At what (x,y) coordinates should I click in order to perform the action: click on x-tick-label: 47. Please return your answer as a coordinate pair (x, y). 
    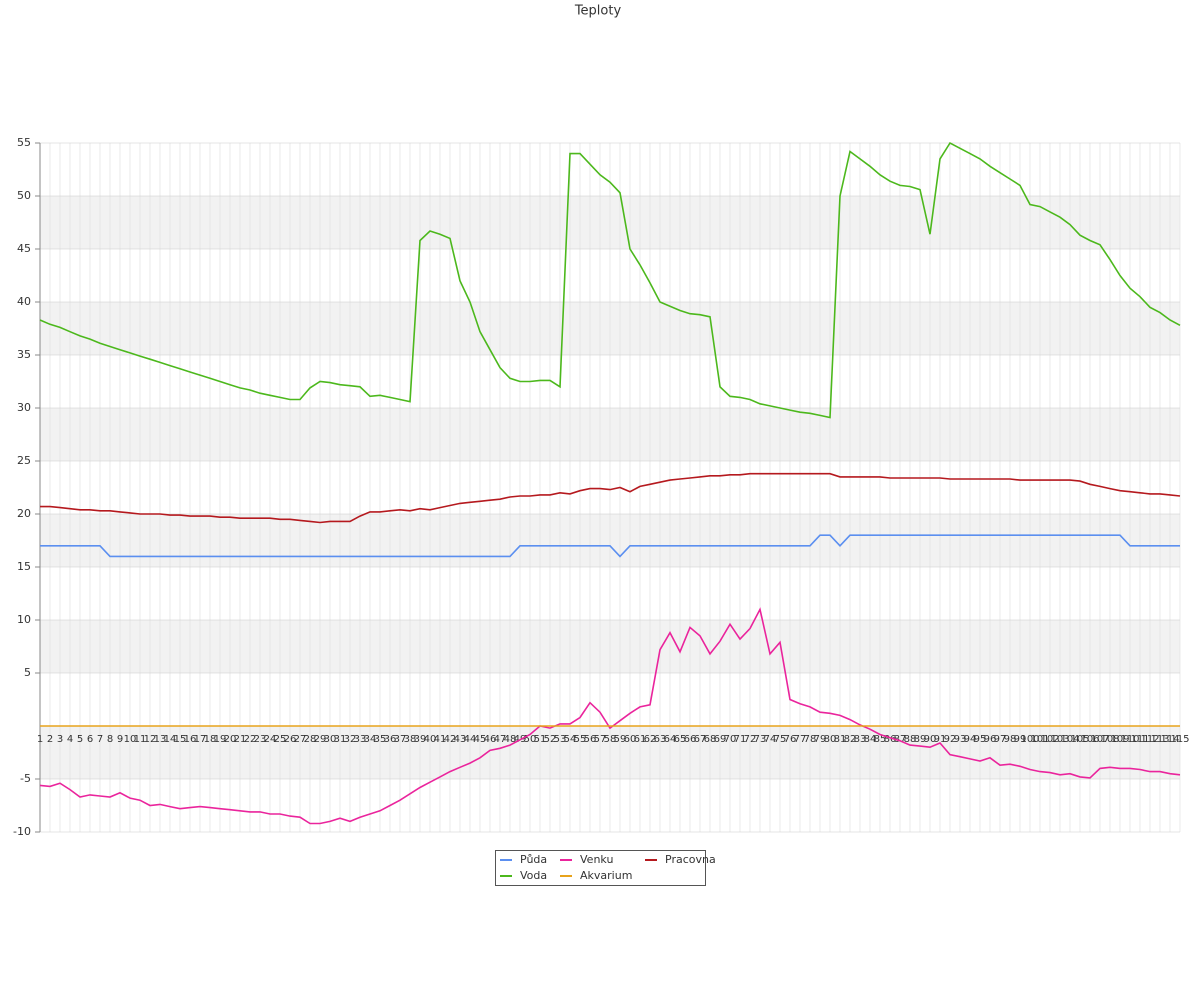
    Looking at the image, I should click on (500, 739).